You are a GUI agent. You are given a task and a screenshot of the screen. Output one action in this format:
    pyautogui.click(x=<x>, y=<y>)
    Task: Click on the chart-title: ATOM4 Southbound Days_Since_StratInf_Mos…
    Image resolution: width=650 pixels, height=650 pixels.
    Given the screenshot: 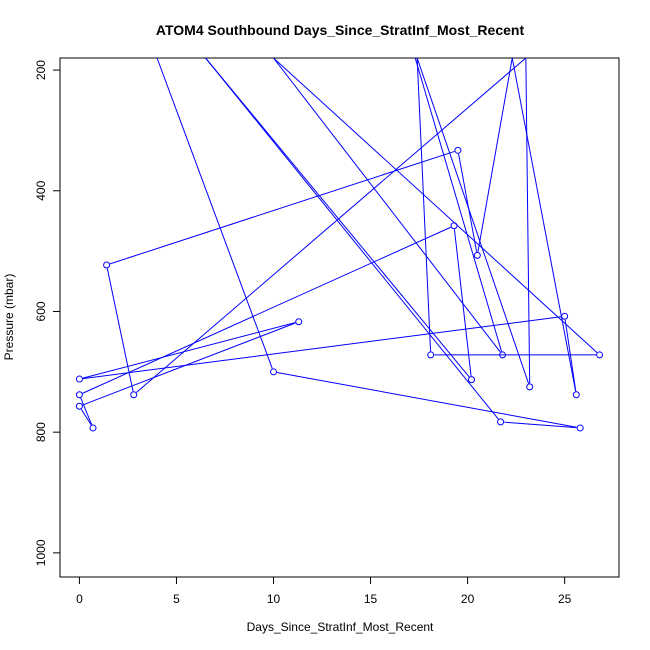 What is the action you would take?
    pyautogui.click(x=340, y=30)
    